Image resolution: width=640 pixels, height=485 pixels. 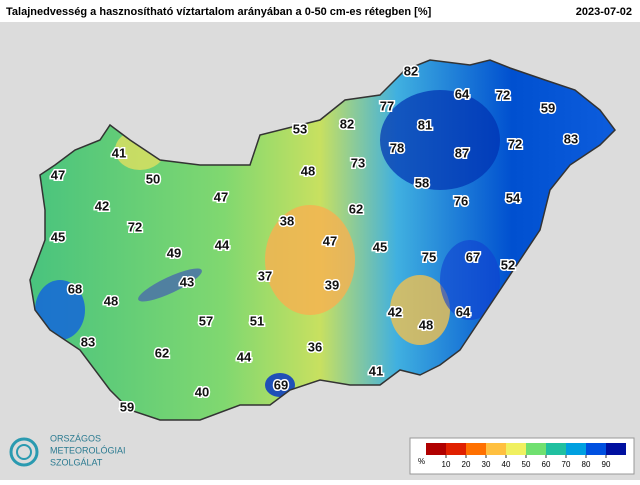 I want to click on station-value: 51, so click(x=257, y=320).